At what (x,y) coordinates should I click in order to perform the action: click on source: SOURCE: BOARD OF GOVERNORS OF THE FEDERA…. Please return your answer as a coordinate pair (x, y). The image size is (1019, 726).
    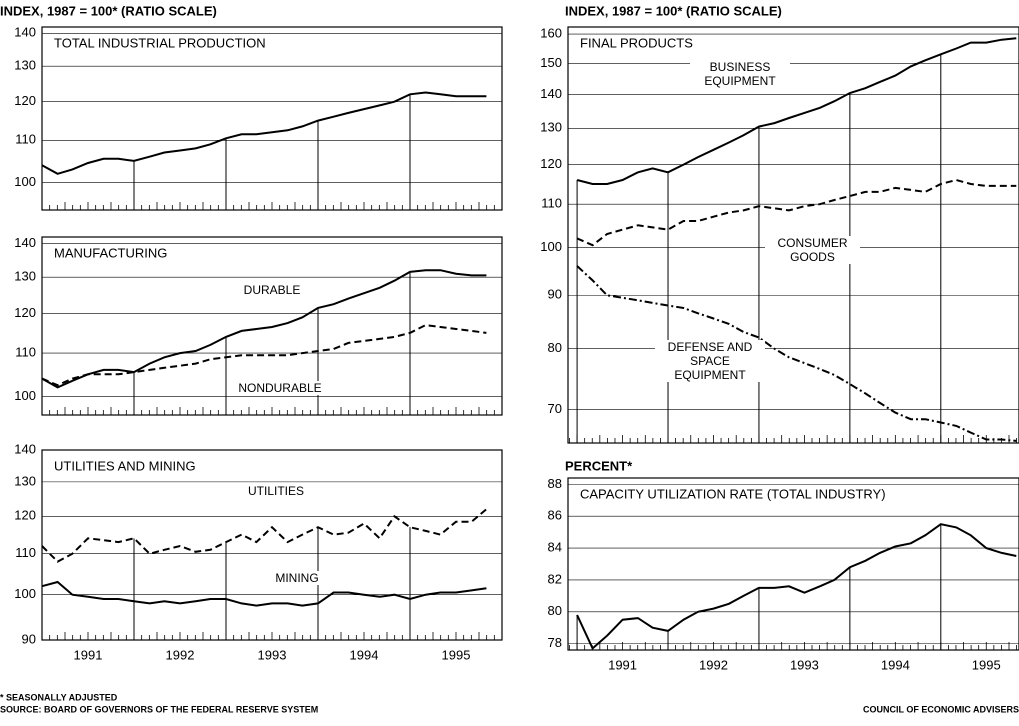
    Looking at the image, I should click on (159, 709).